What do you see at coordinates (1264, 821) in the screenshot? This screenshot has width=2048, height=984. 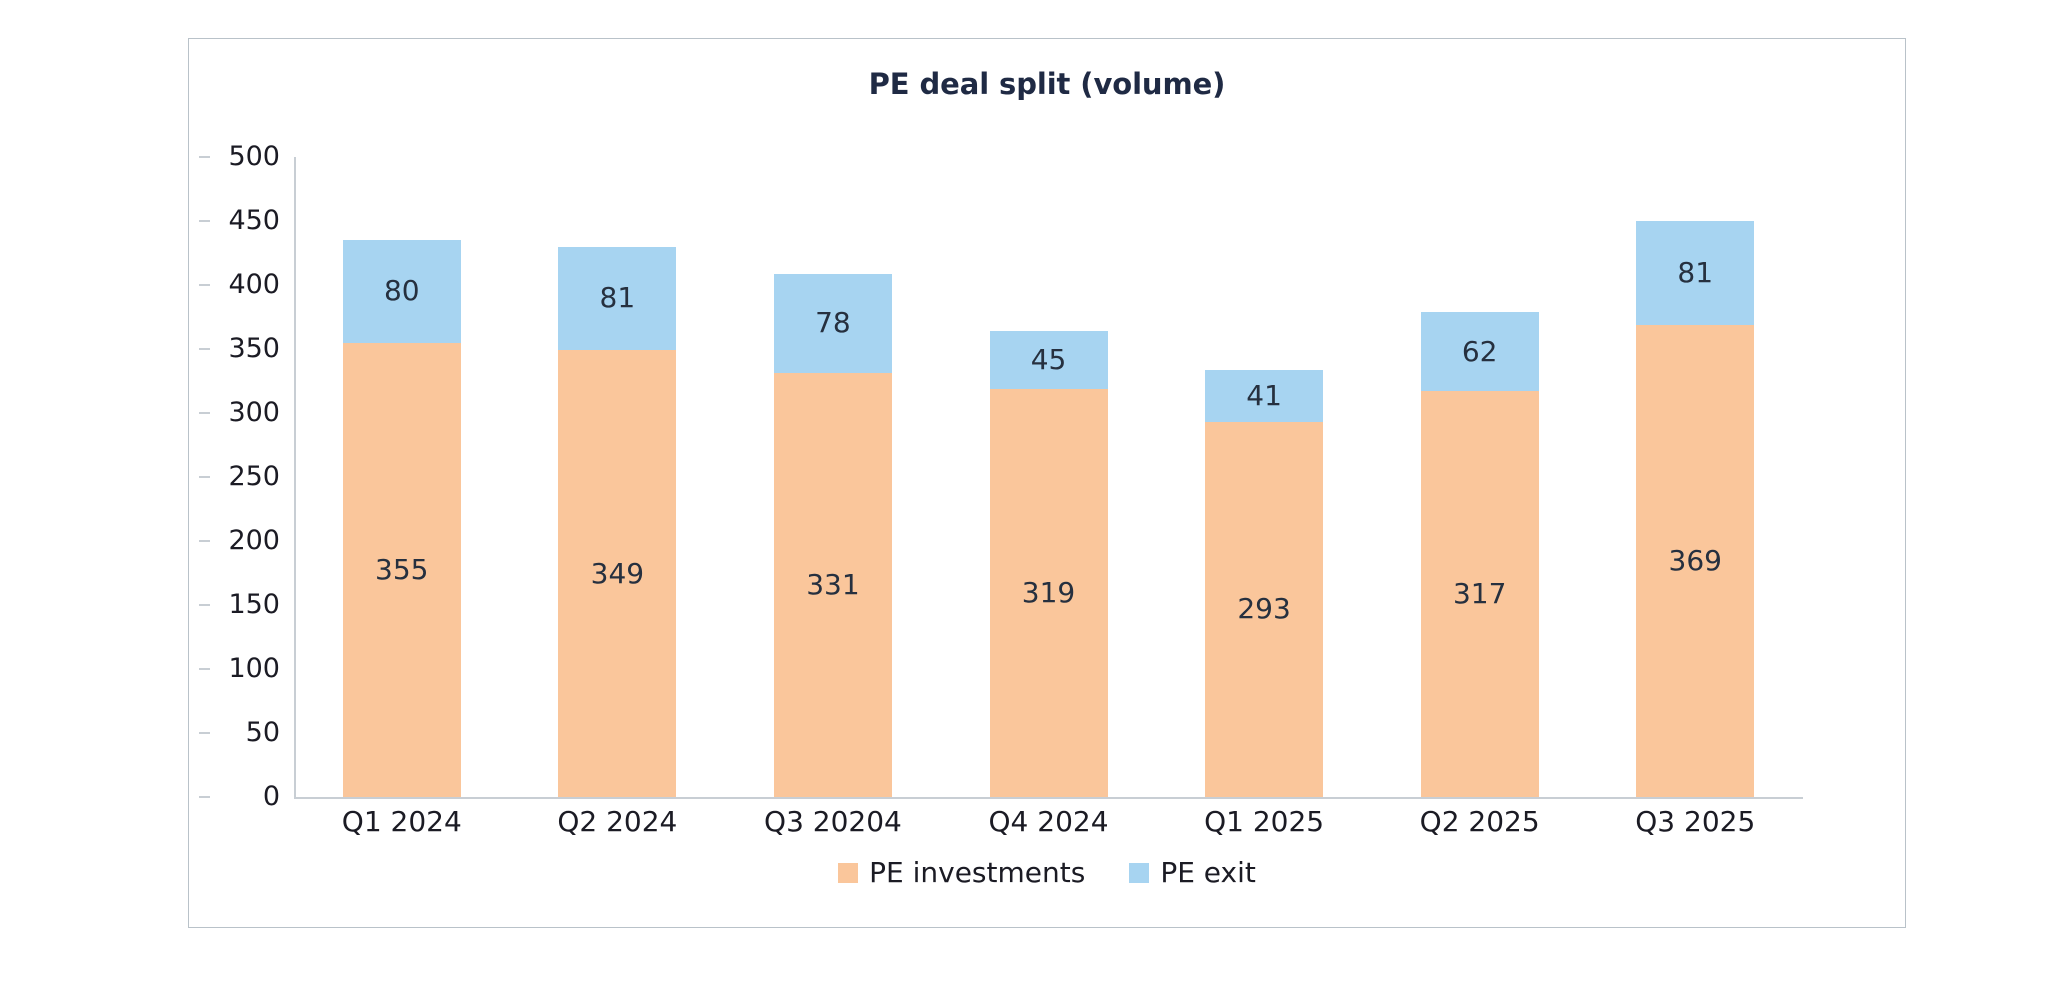 I see `x-axis-tick-label: Q1 2025` at bounding box center [1264, 821].